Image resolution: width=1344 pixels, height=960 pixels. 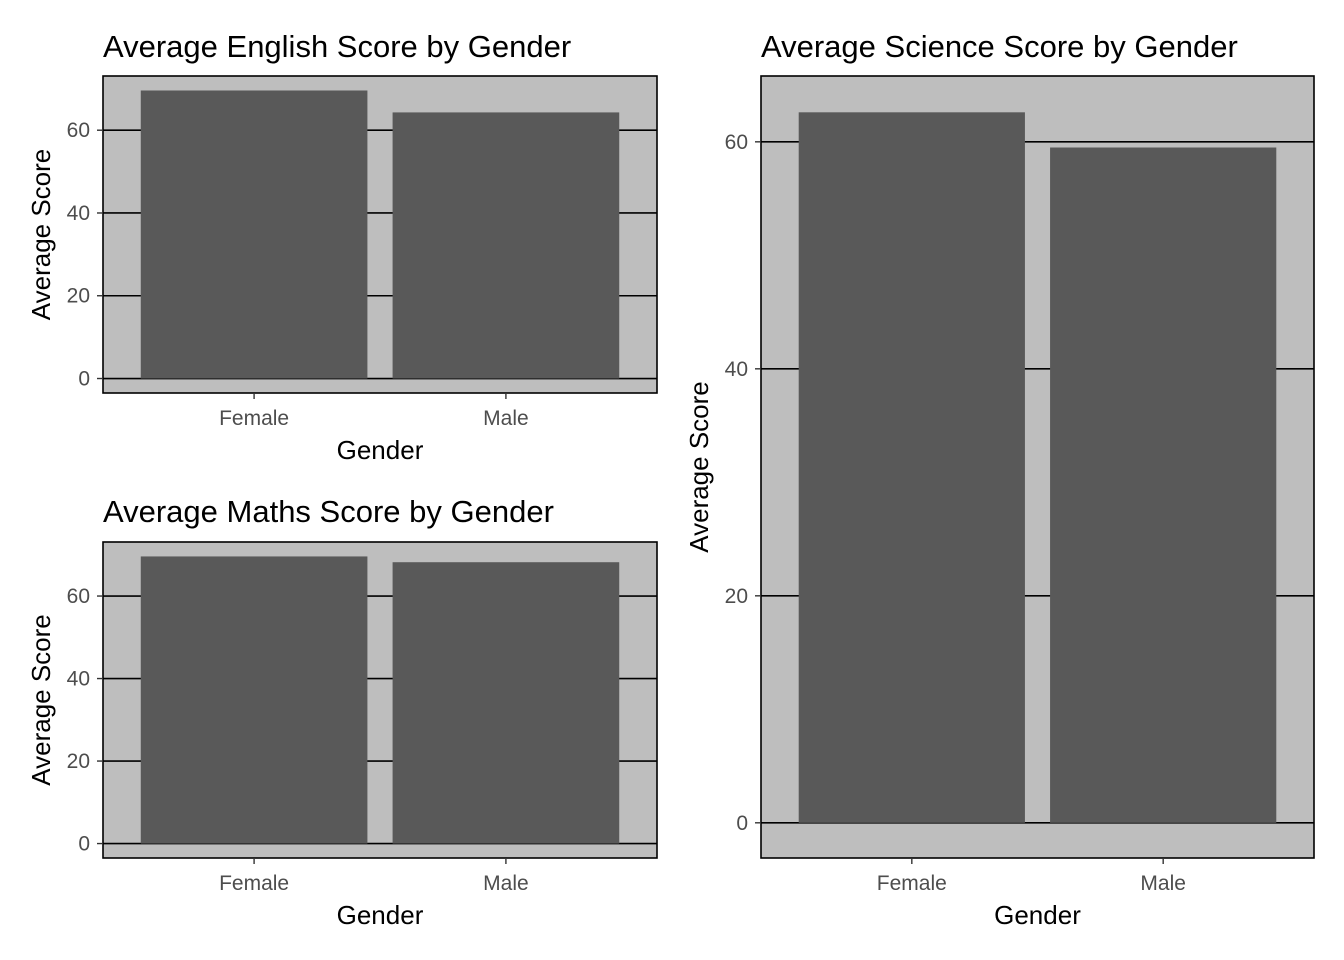 What do you see at coordinates (337, 46) in the screenshot?
I see `chart-title: Average English Score by Gender` at bounding box center [337, 46].